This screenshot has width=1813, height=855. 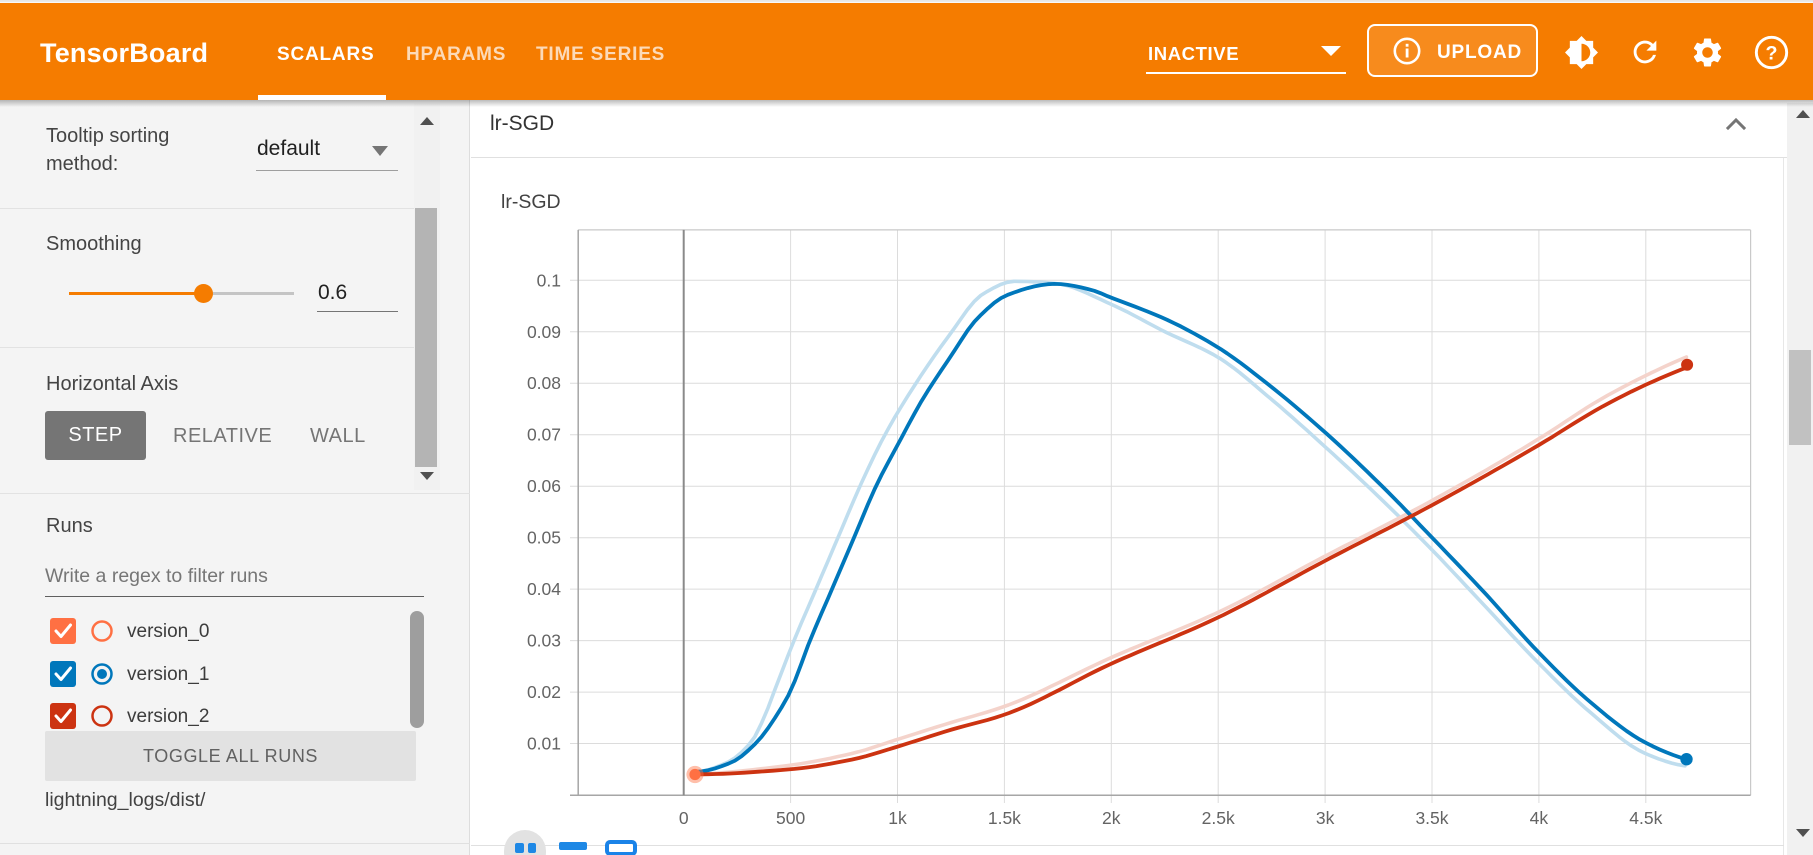 I want to click on svg-text: 0.03, so click(x=544, y=641).